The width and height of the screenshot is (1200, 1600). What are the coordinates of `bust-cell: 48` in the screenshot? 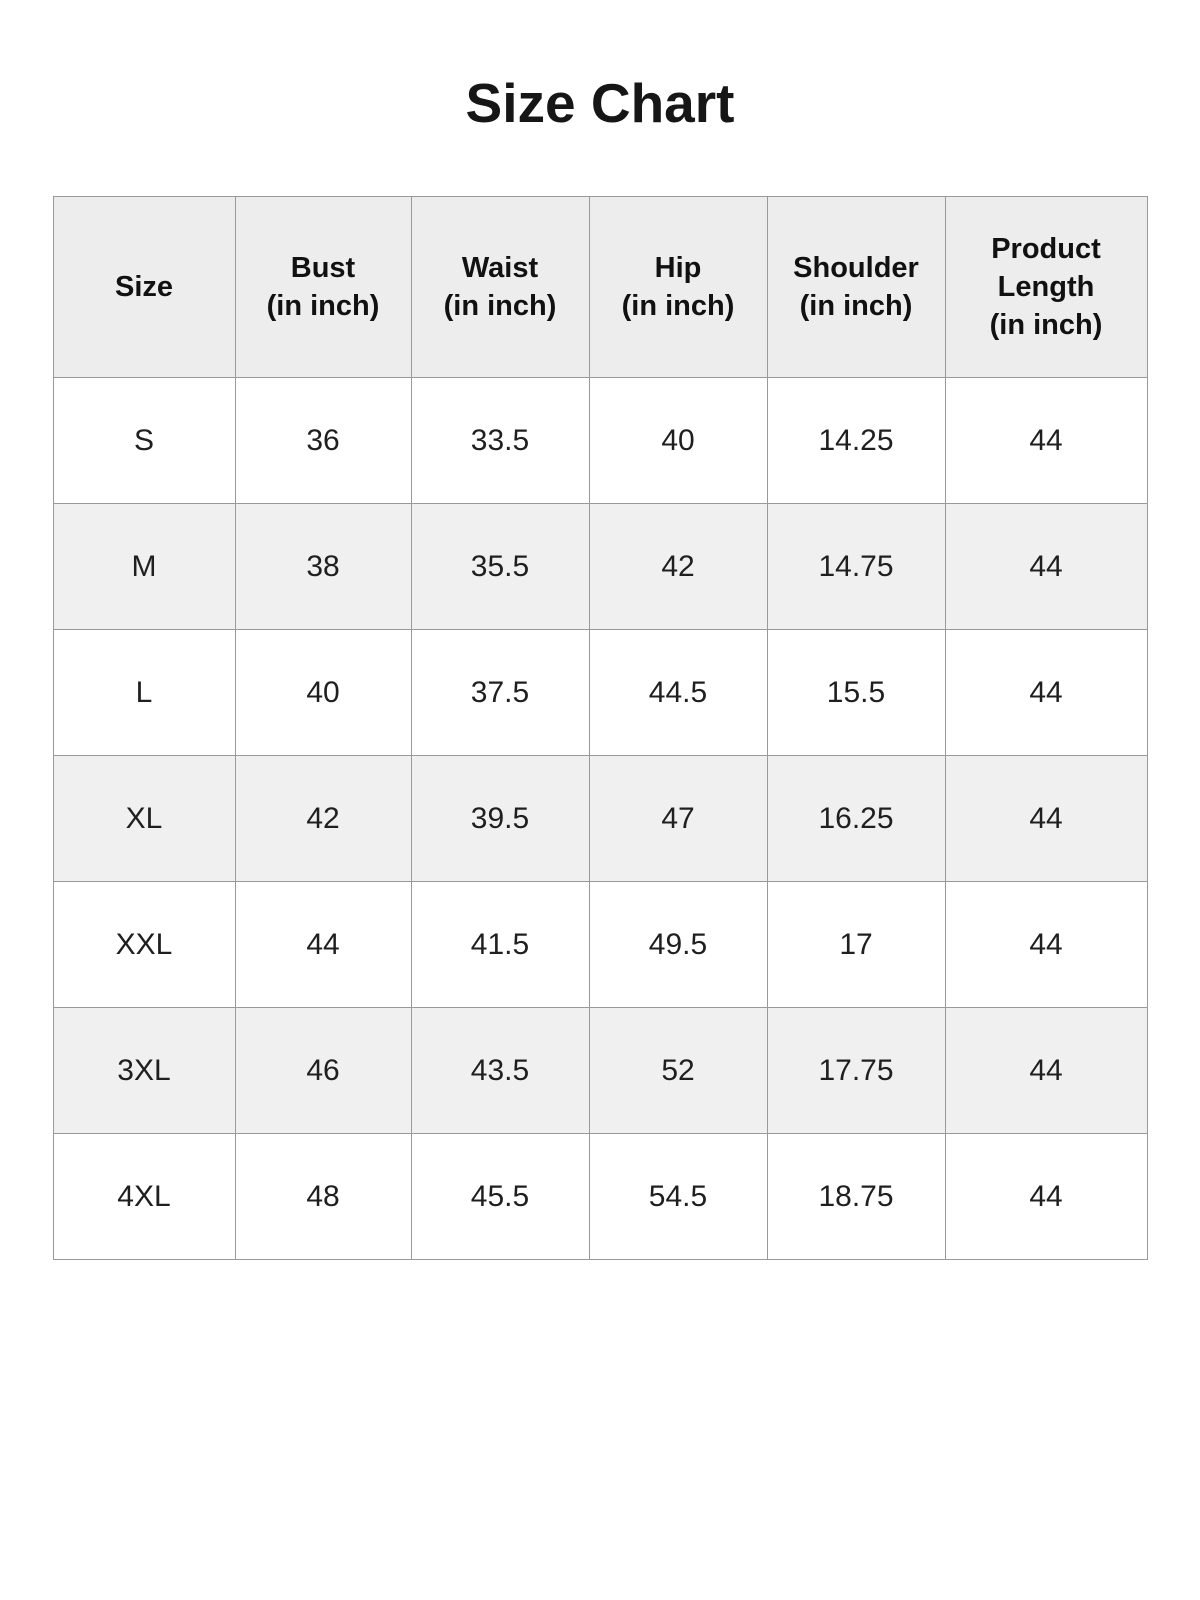 It's located at (323, 1196).